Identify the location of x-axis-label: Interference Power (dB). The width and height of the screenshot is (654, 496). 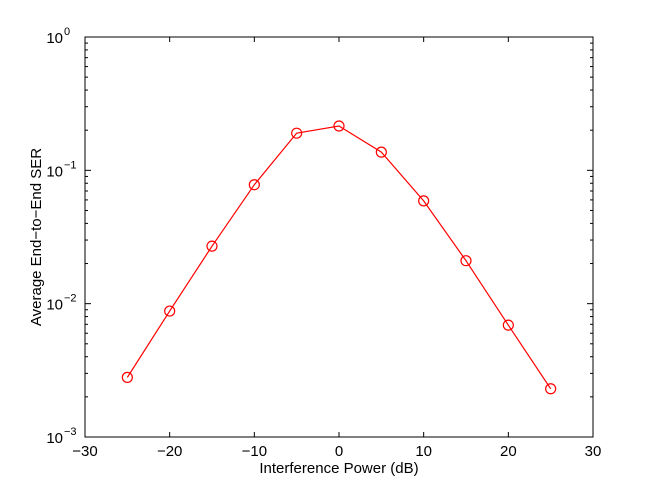
(338, 468).